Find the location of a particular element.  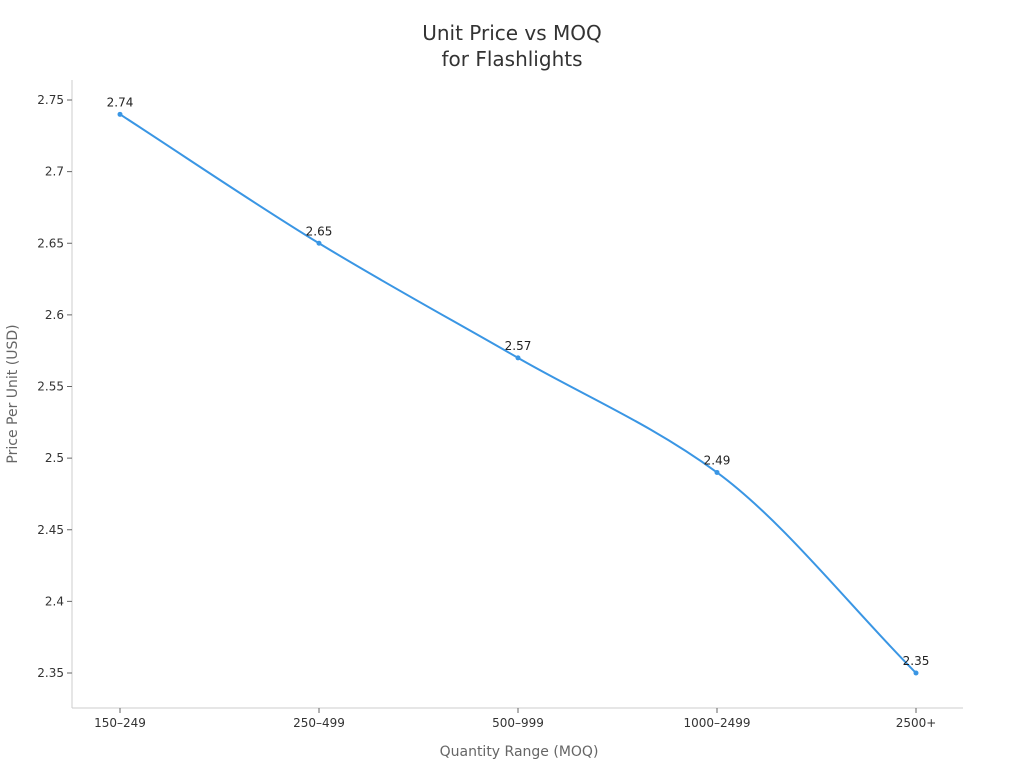

y-tick-label: 2.55 is located at coordinates (50, 387).